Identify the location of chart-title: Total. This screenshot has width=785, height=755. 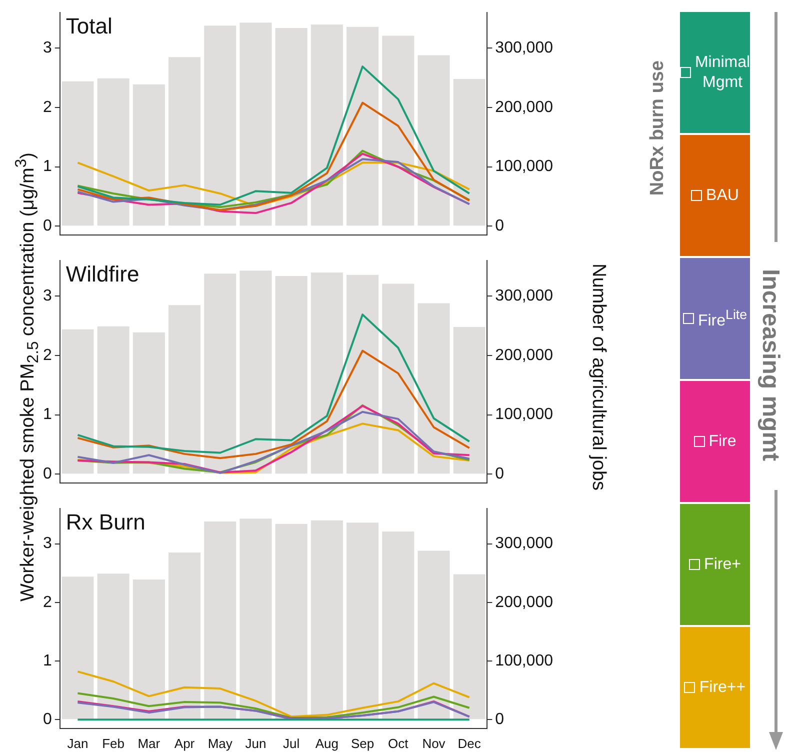
(89, 26).